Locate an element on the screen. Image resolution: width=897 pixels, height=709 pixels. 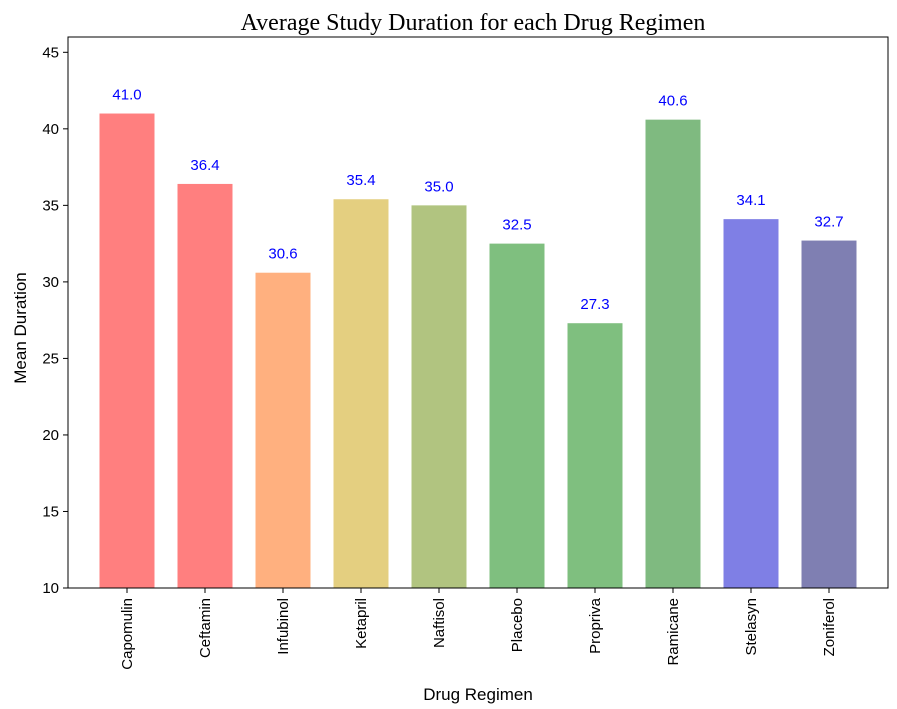
data-label: 32.7 is located at coordinates (828, 222).